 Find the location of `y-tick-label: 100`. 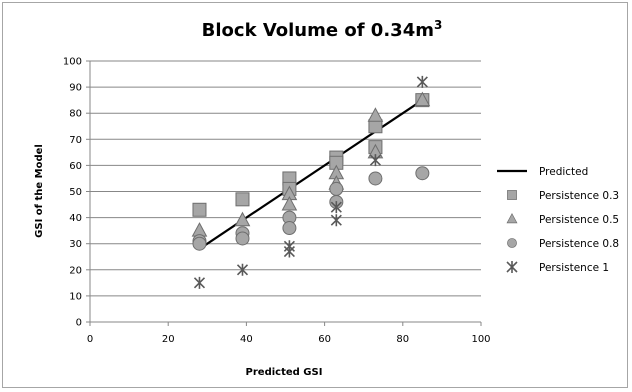

y-tick-label: 100 is located at coordinates (72, 62).